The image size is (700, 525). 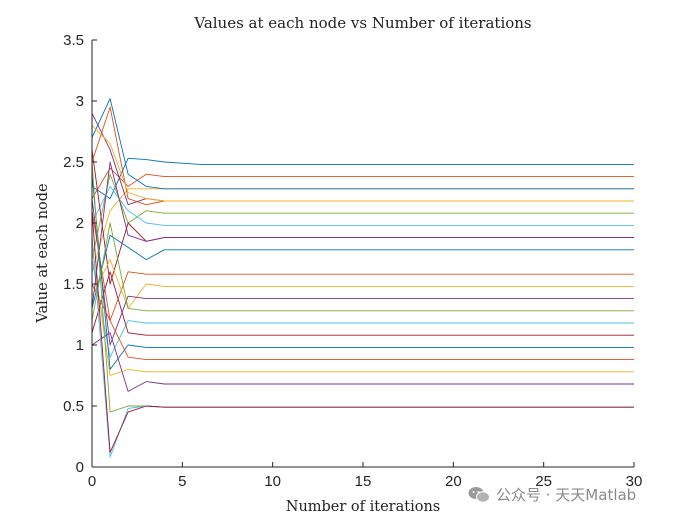 I want to click on x-tick-label: 10, so click(x=272, y=481).